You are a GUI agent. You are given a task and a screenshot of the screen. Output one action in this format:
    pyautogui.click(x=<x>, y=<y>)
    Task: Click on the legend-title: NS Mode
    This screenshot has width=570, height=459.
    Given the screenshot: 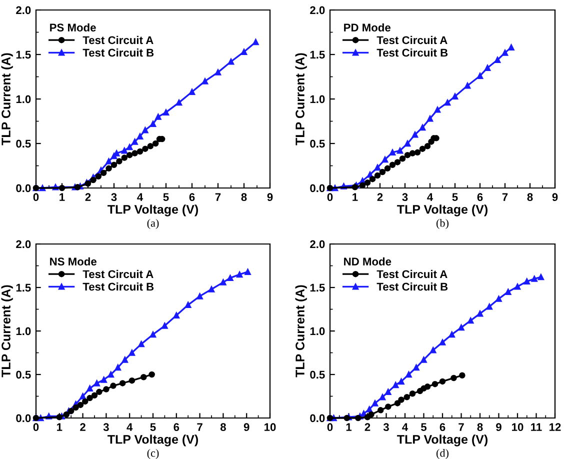 What is the action you would take?
    pyautogui.click(x=73, y=261)
    